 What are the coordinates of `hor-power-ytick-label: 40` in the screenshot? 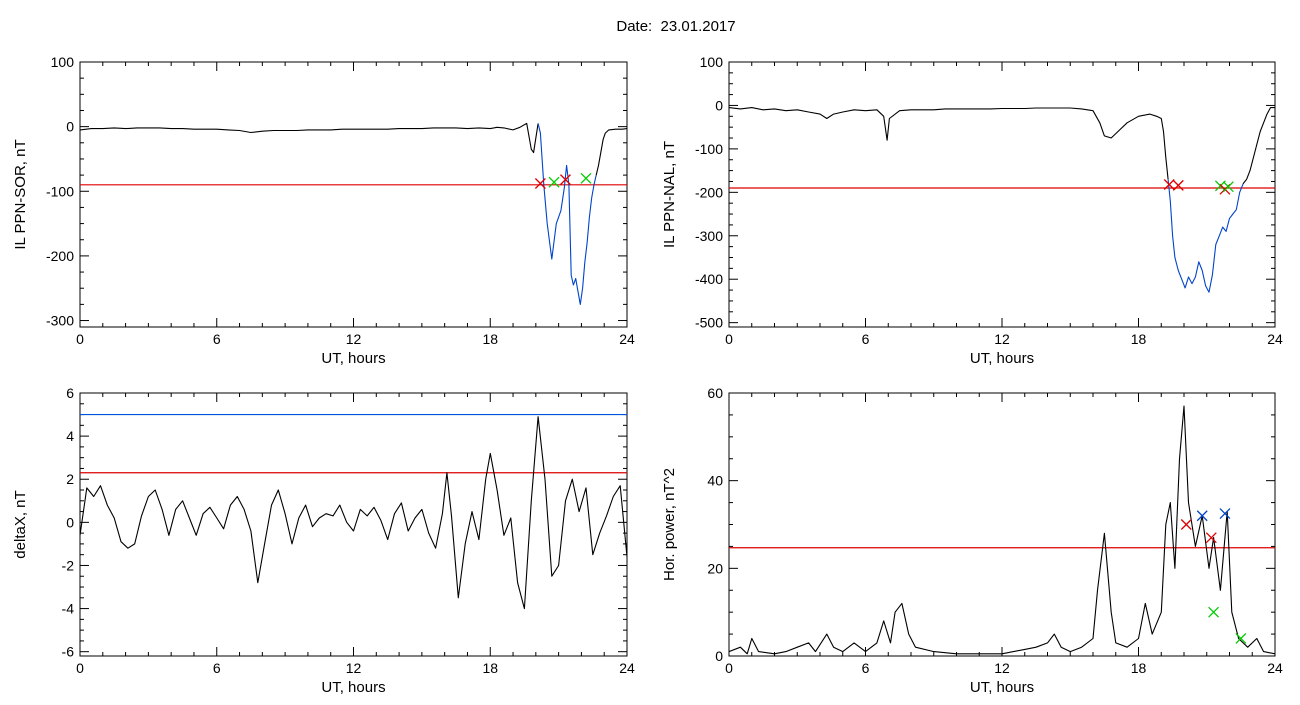 It's located at (715, 481).